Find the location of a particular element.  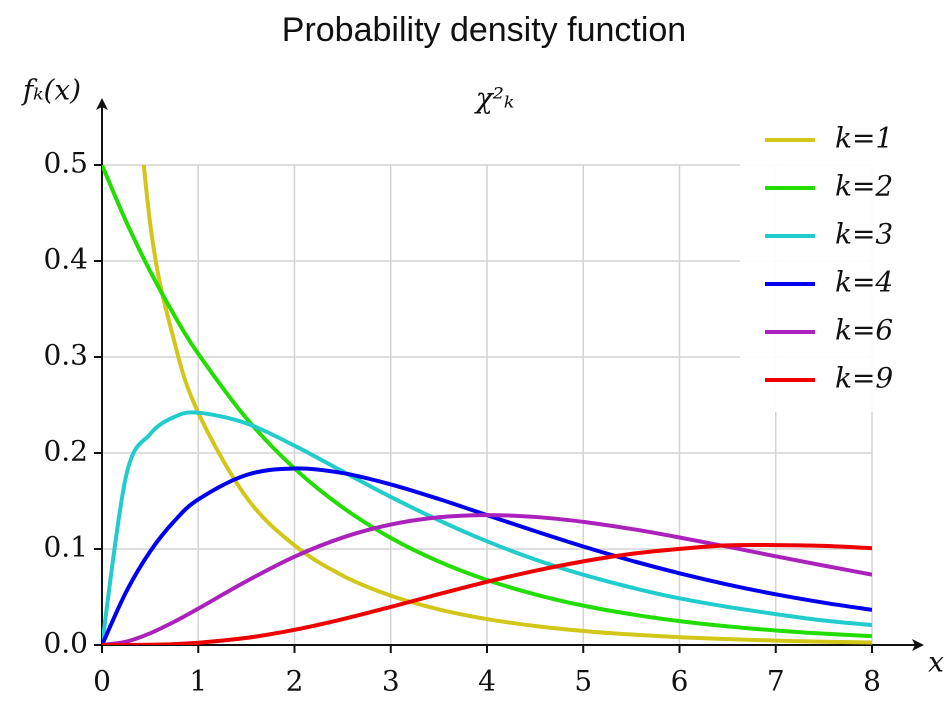

x-tick-label: 2 is located at coordinates (295, 681).